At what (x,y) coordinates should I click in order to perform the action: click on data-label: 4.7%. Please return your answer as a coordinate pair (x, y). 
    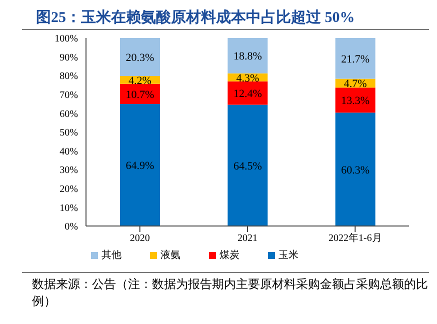
    Looking at the image, I should click on (355, 84).